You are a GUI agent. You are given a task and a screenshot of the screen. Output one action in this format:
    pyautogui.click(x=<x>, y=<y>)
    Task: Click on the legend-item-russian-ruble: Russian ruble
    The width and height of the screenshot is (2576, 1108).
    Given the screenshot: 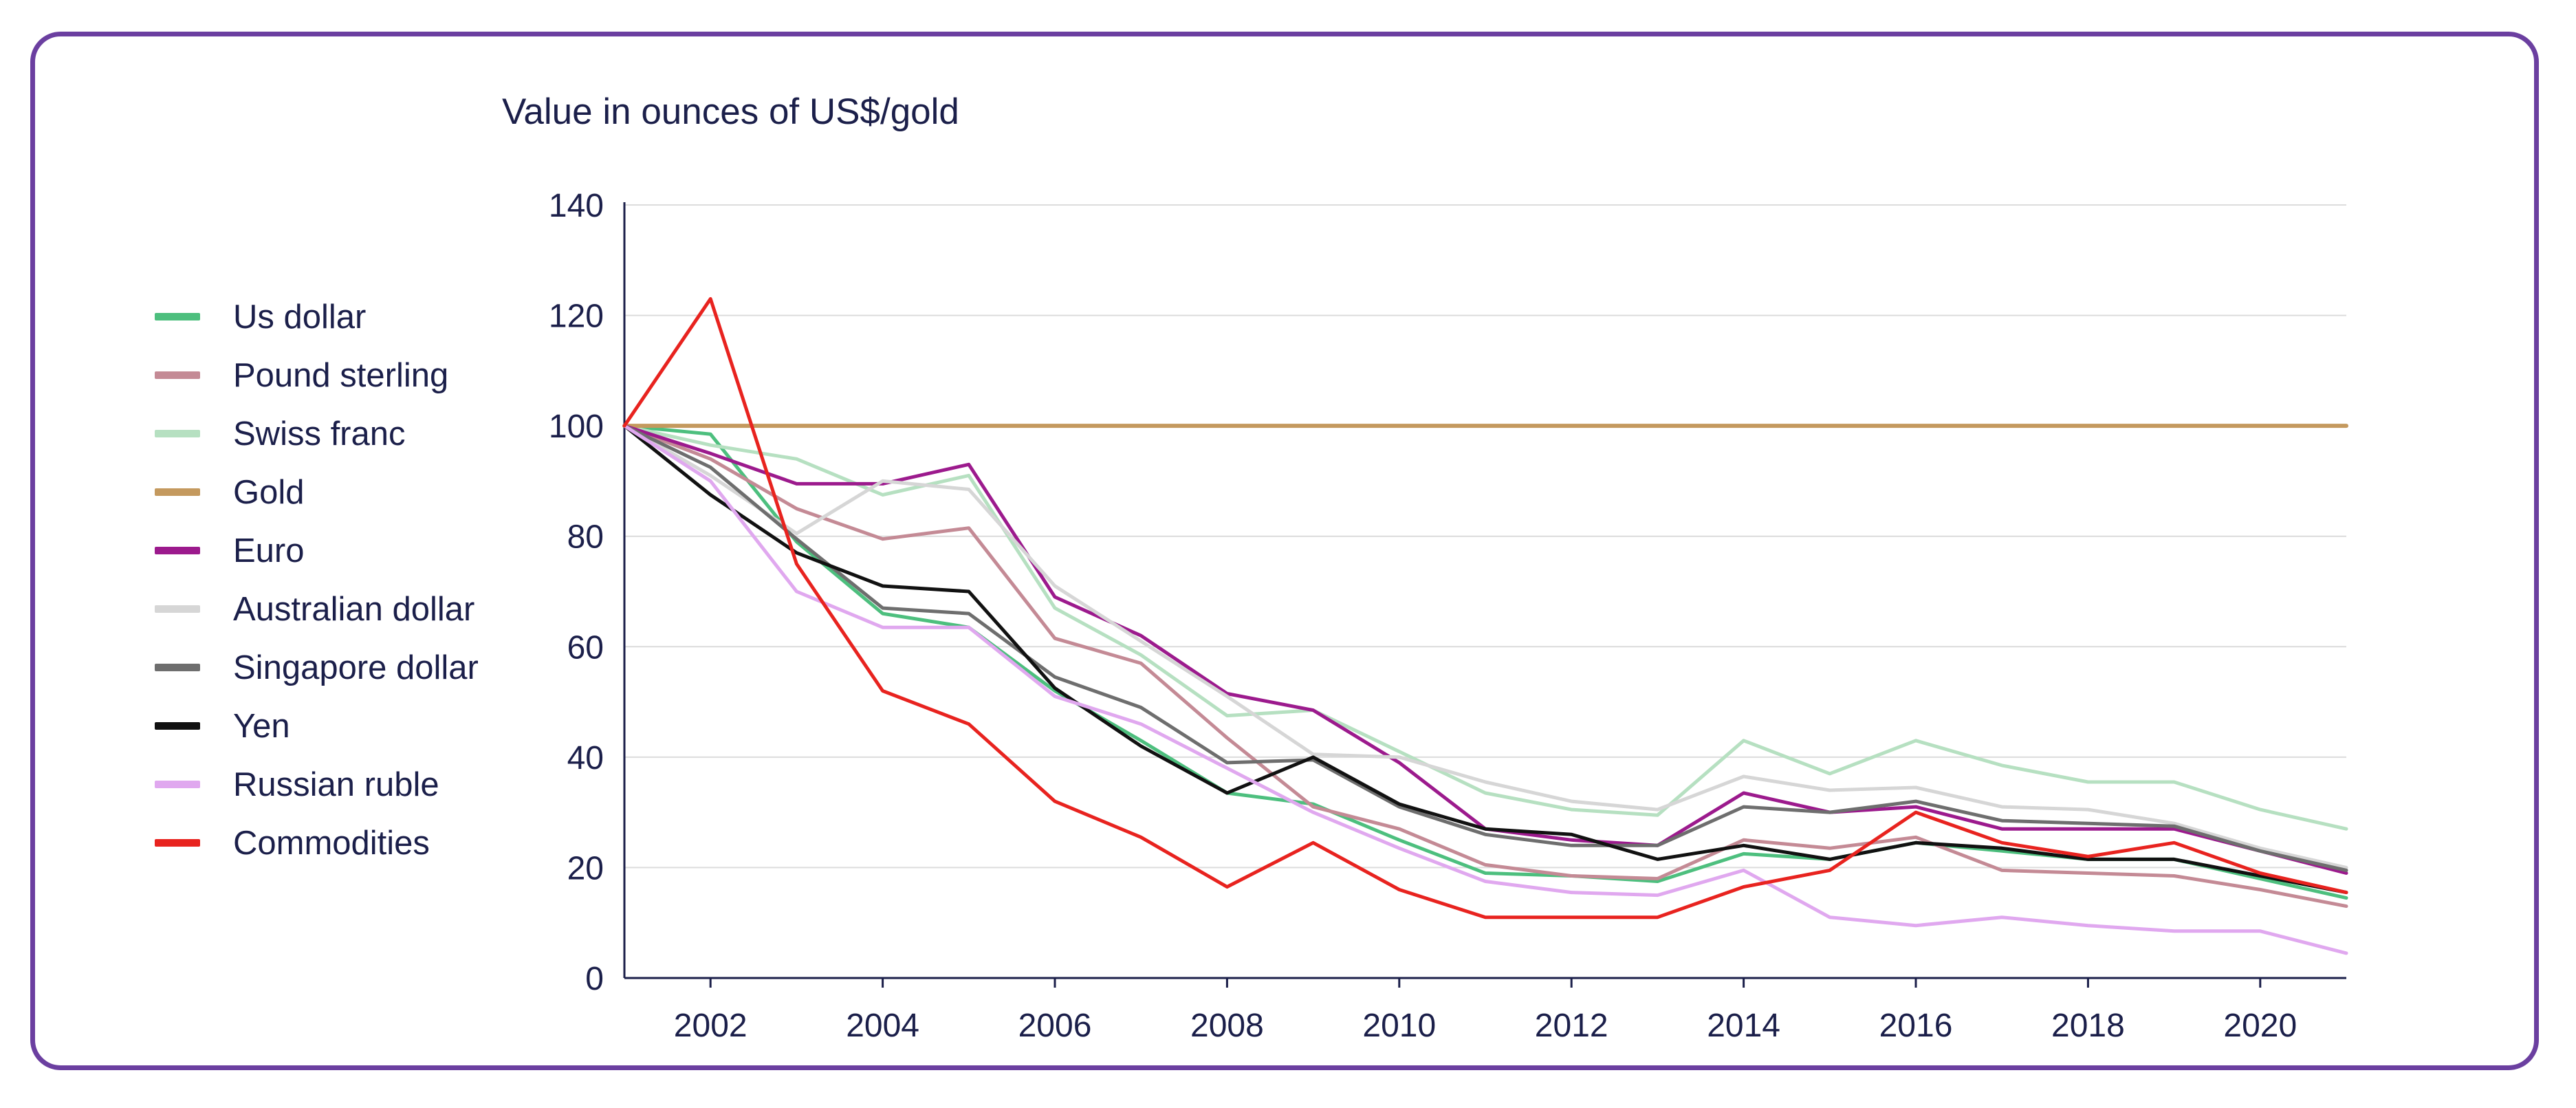 What is the action you would take?
    pyautogui.click(x=317, y=784)
    